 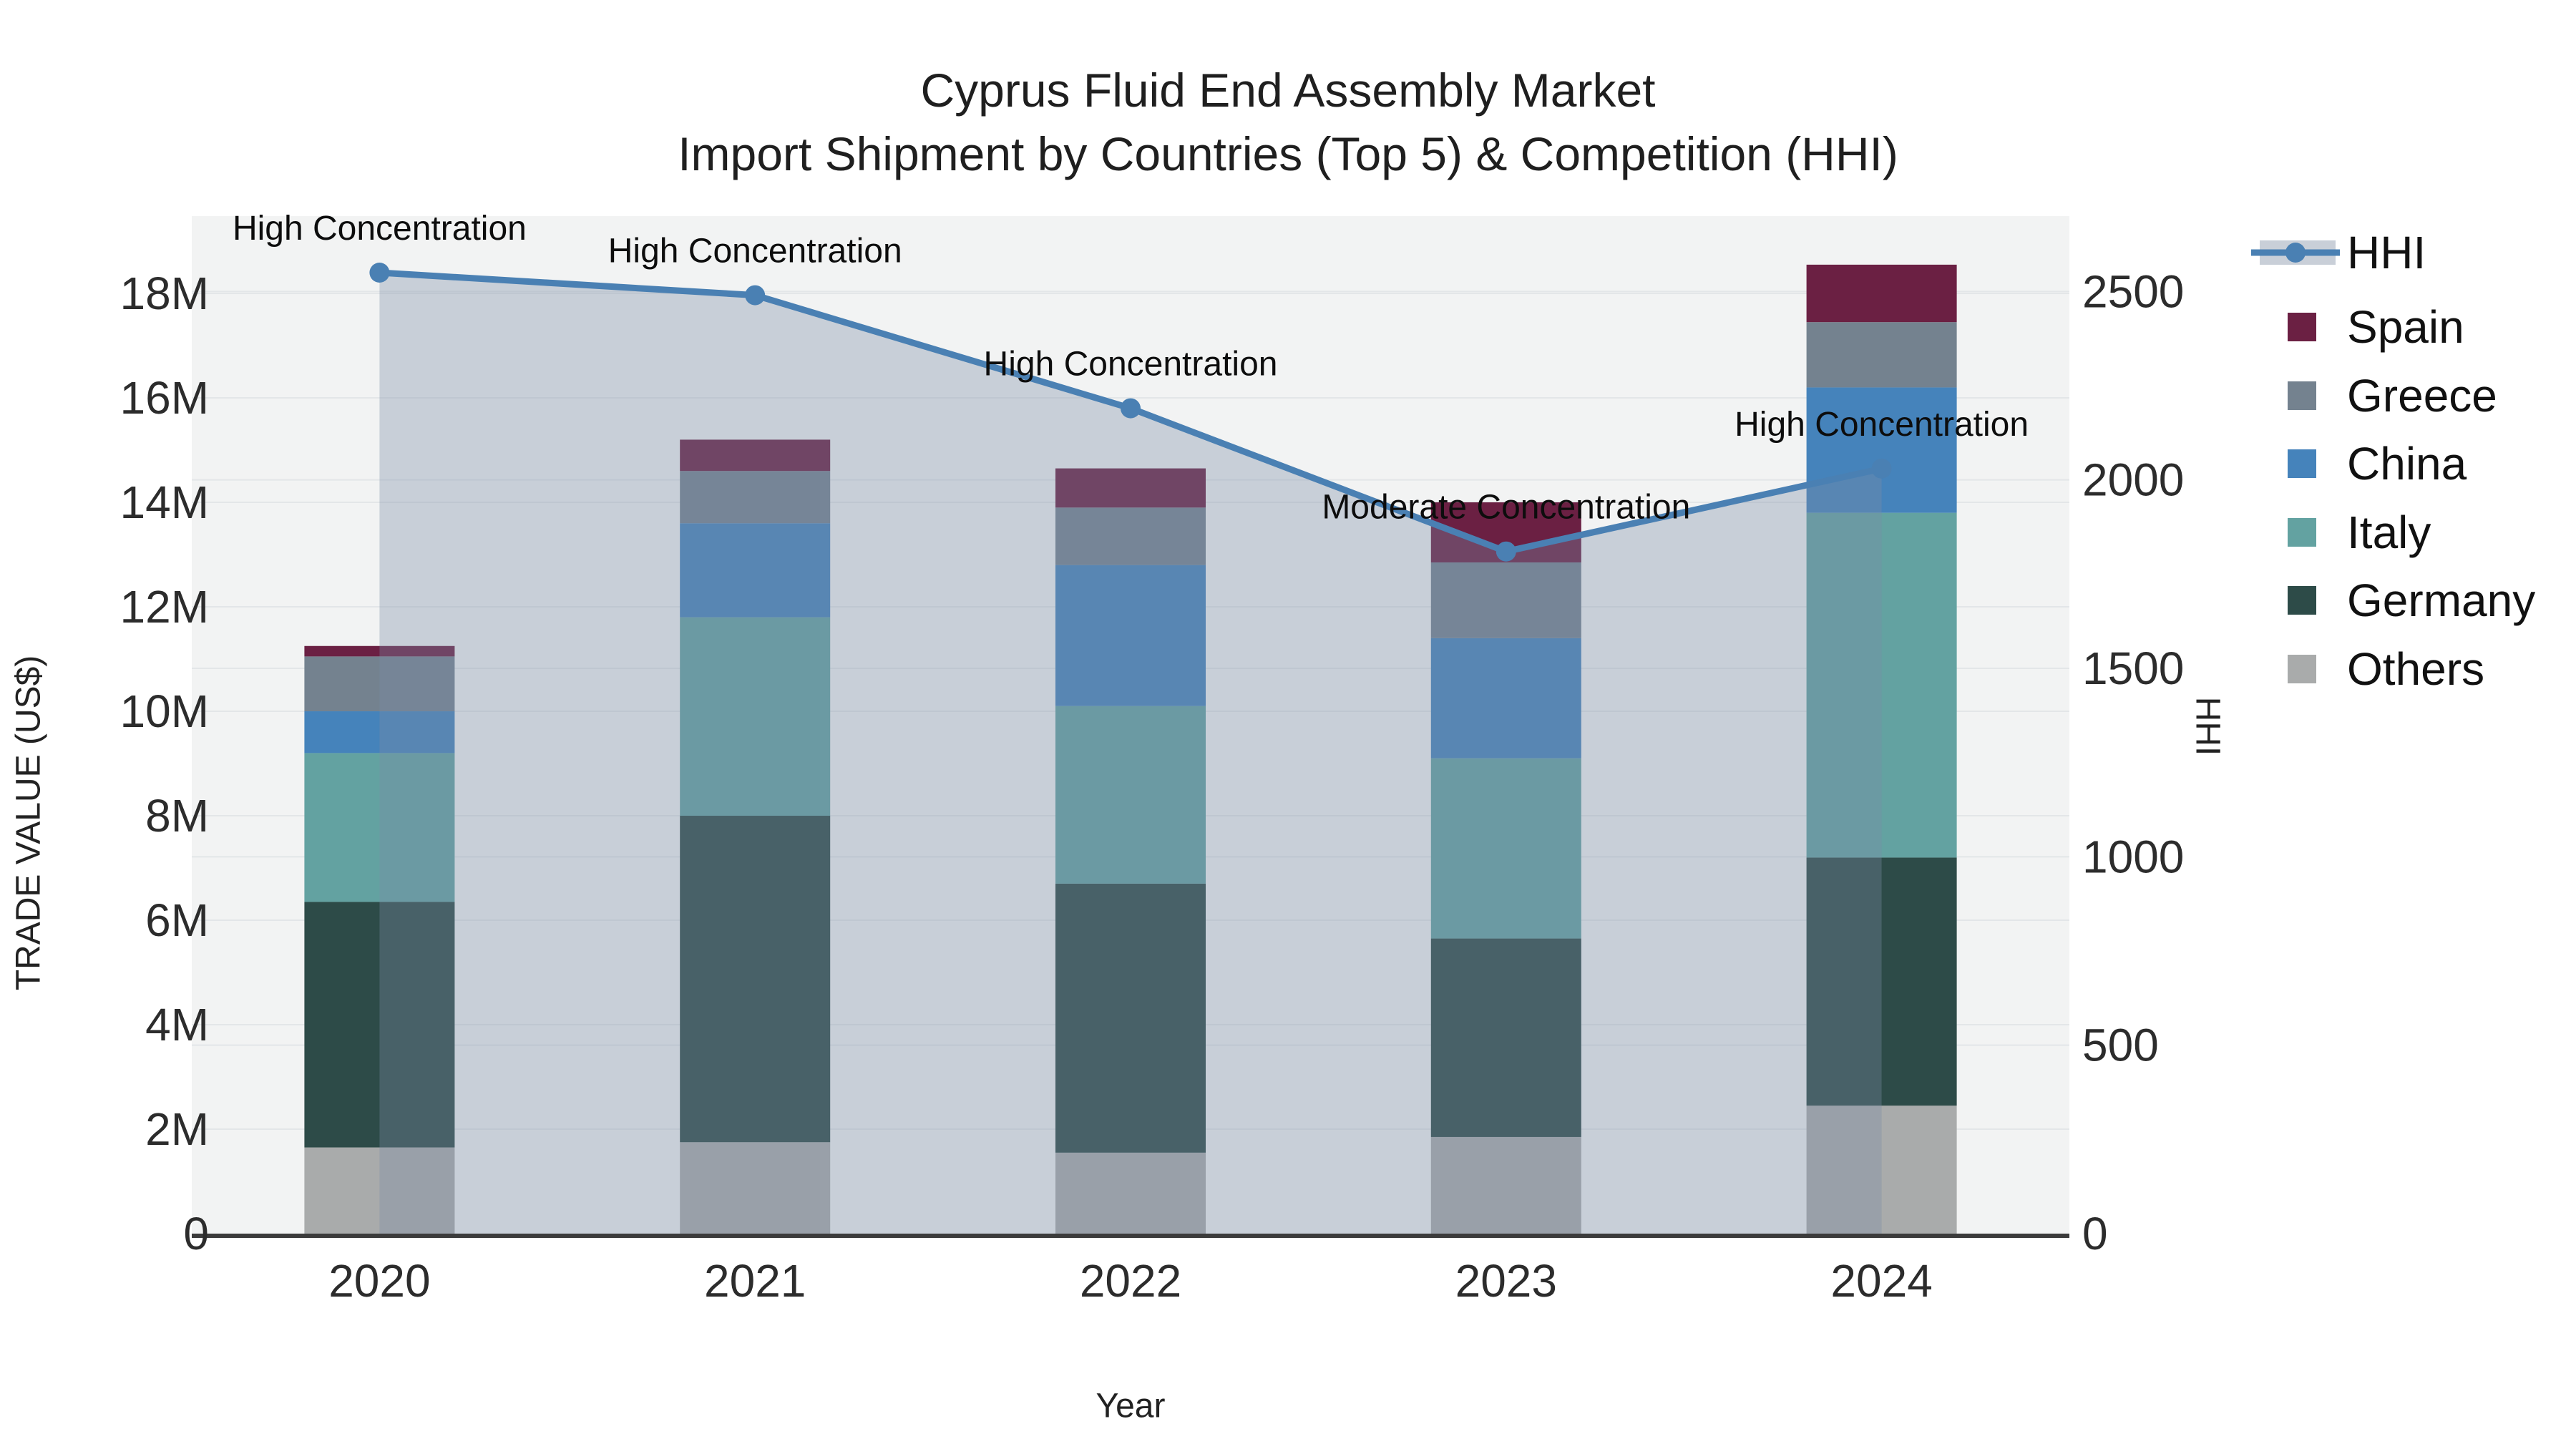 I want to click on legend-label-greece: Greece, so click(x=2422, y=395).